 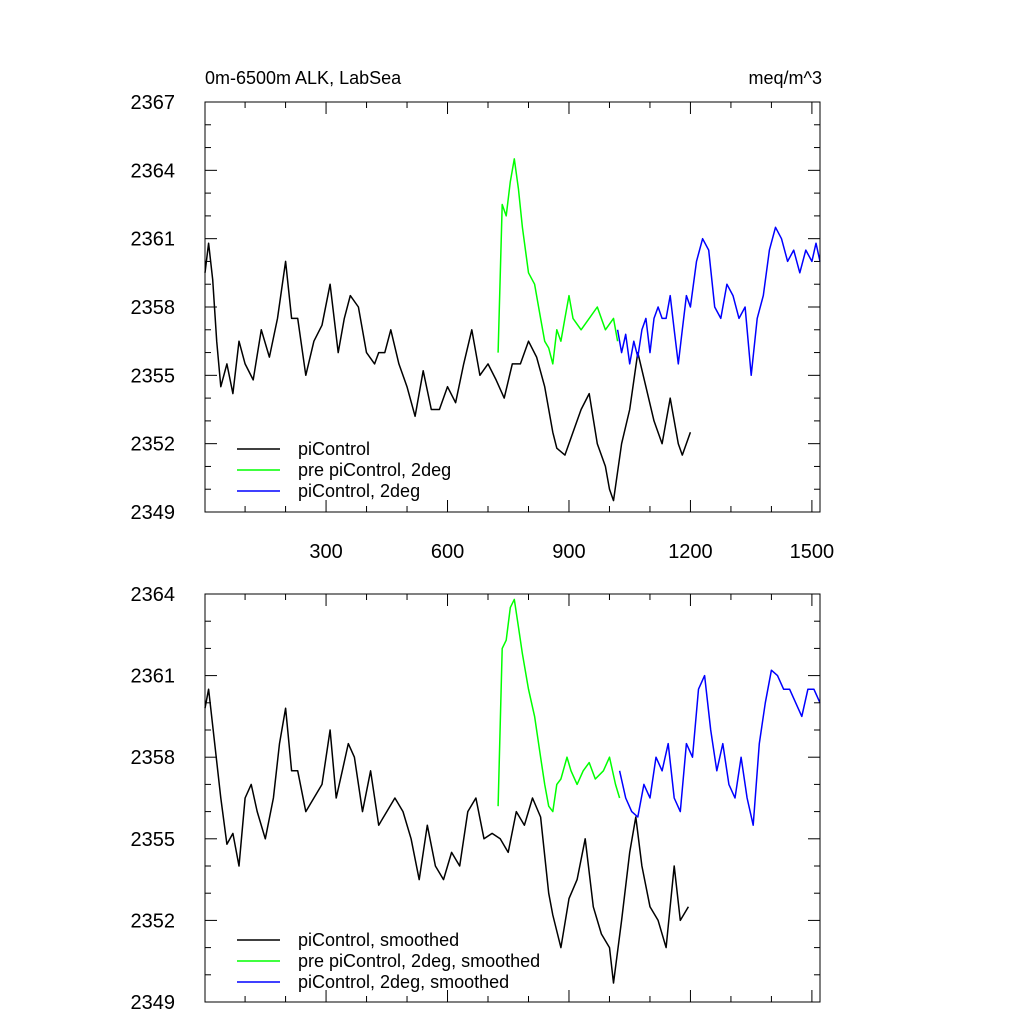 What do you see at coordinates (153, 921) in the screenshot?
I see `panel1-y-tick-label: 2352` at bounding box center [153, 921].